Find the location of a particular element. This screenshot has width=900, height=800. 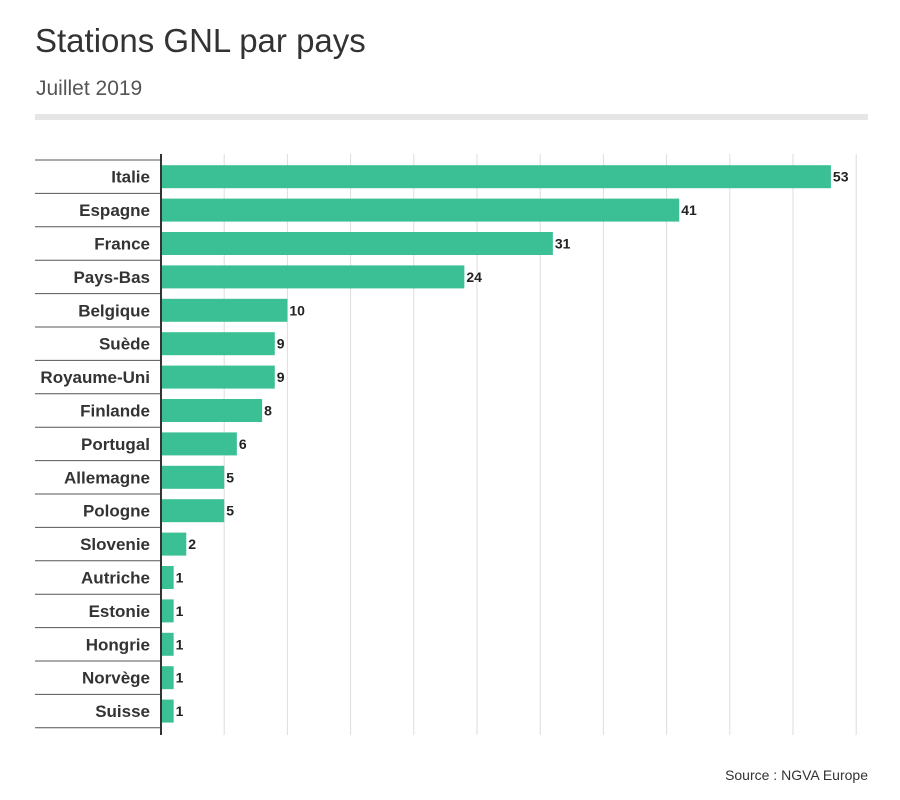

data-label: 24 is located at coordinates (474, 277).